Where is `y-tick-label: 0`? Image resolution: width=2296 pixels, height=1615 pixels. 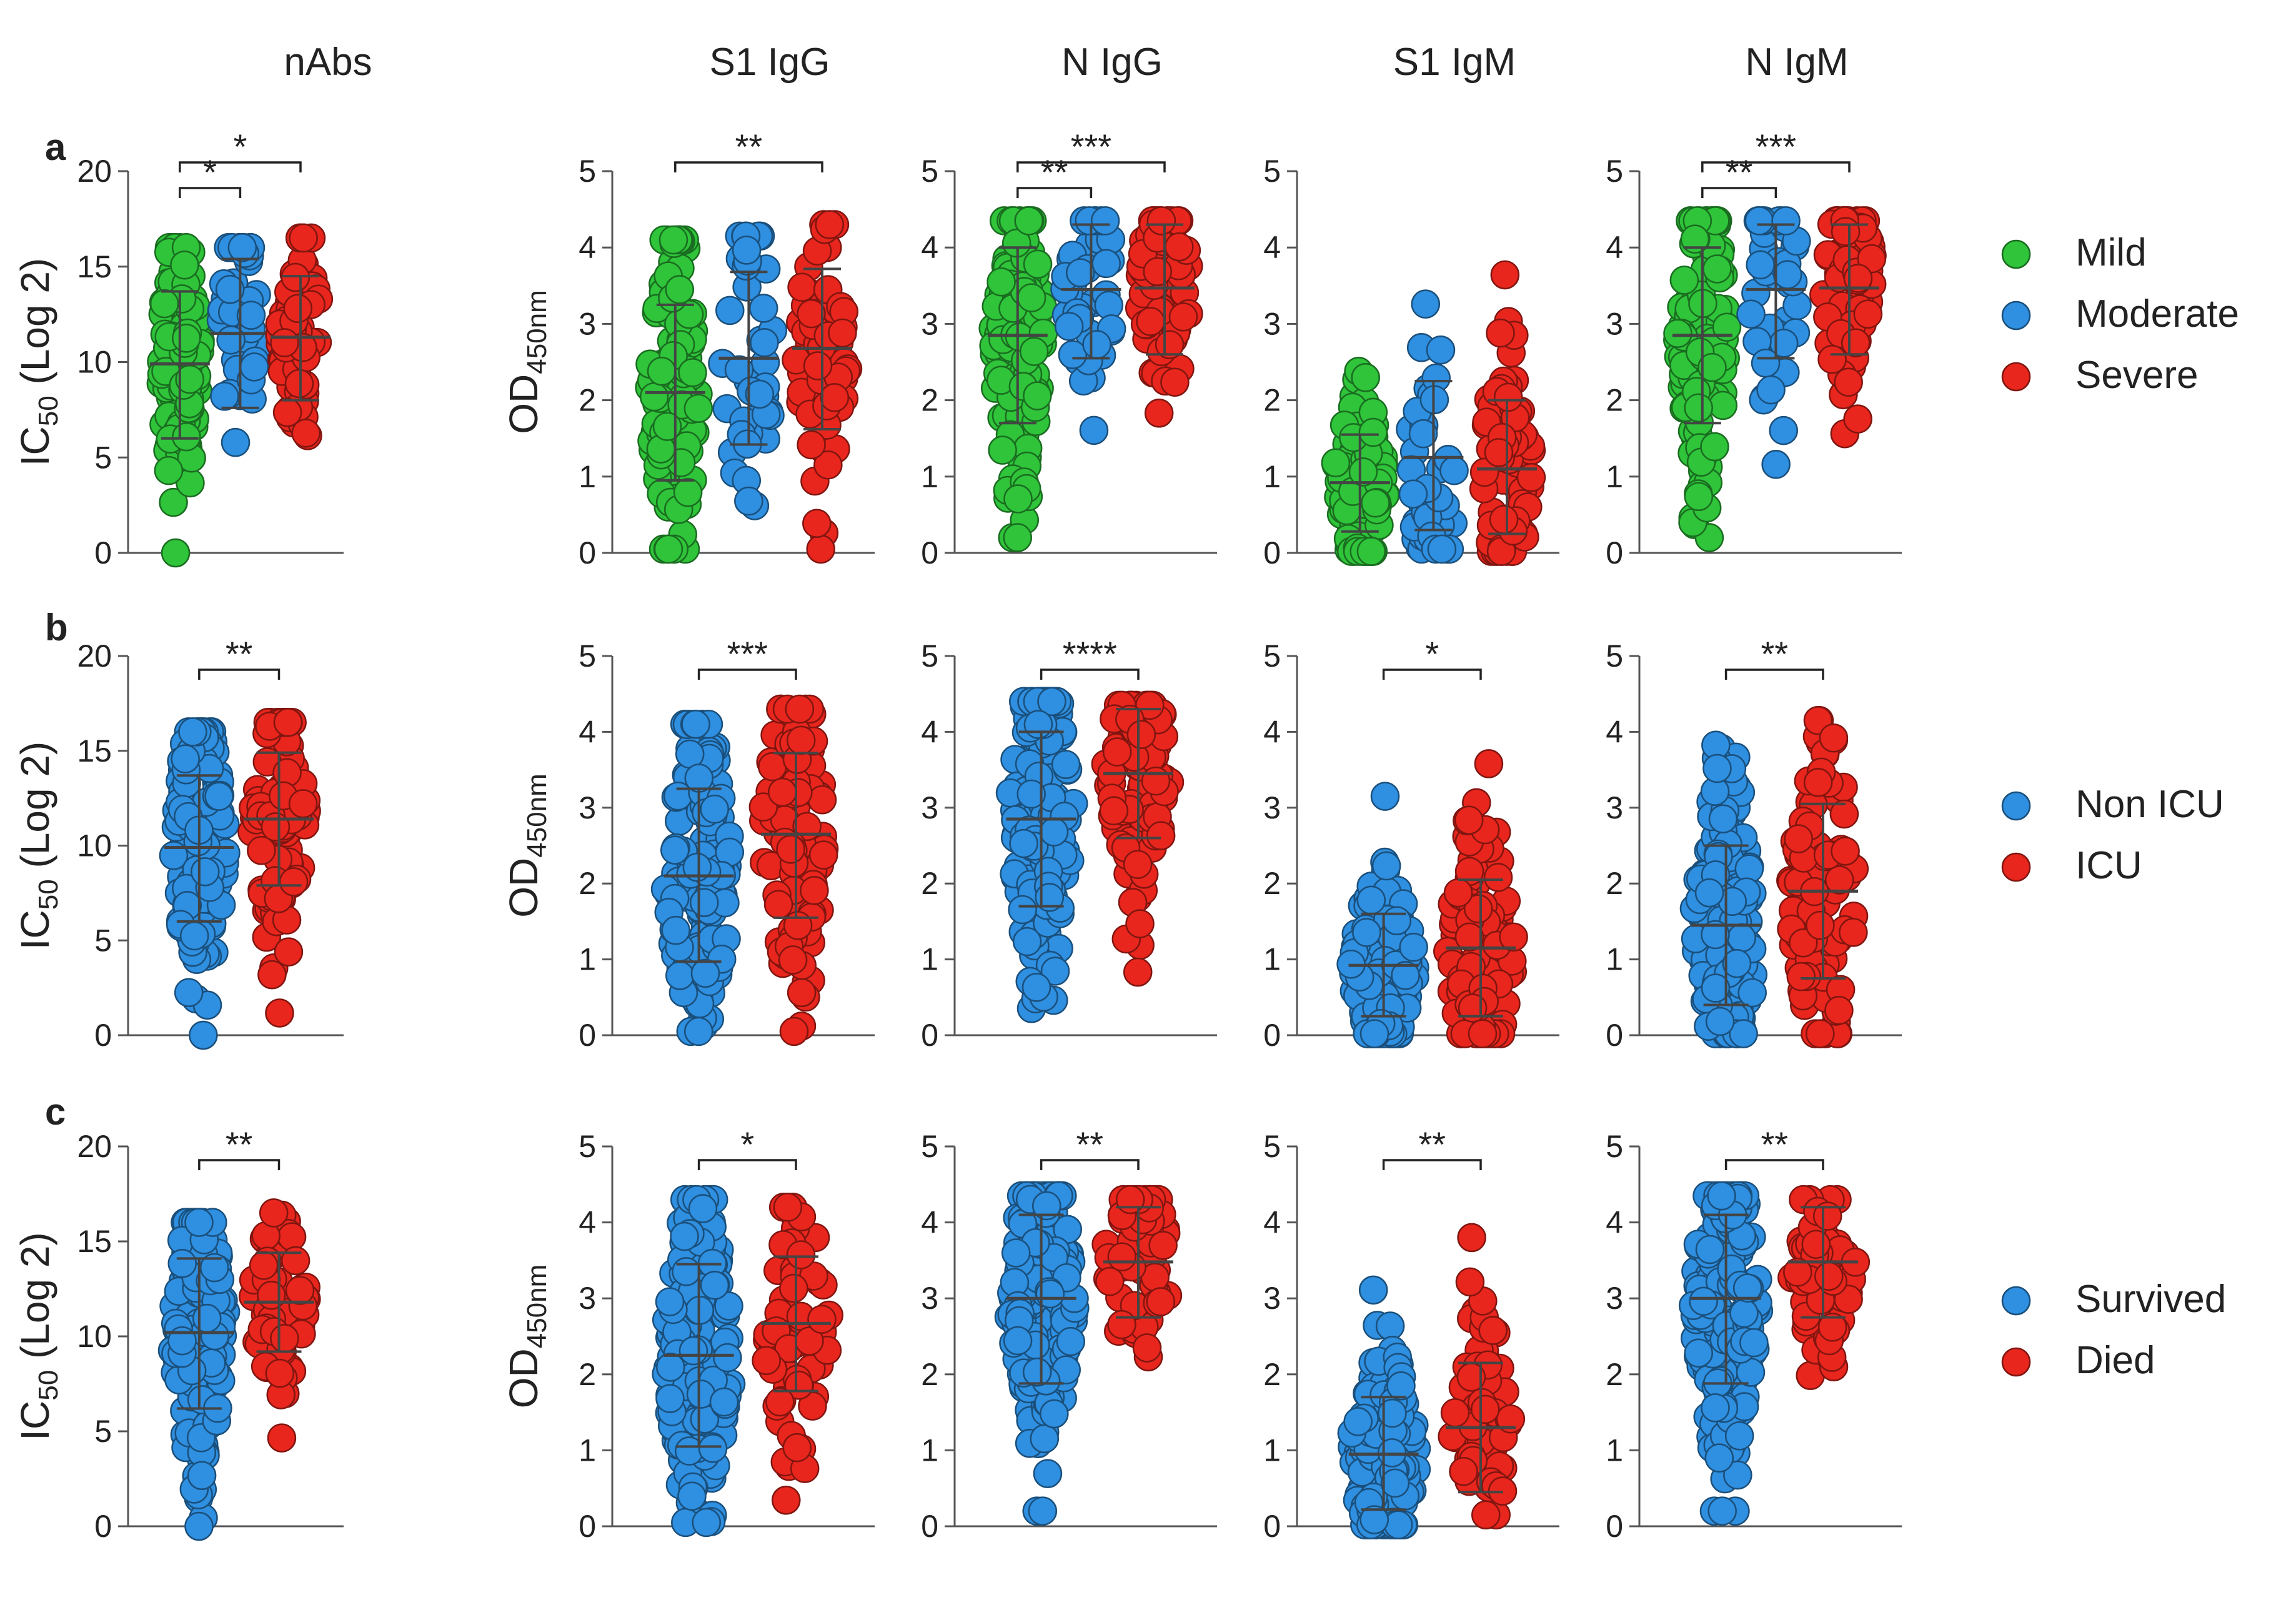
y-tick-label: 0 is located at coordinates (1272, 1526).